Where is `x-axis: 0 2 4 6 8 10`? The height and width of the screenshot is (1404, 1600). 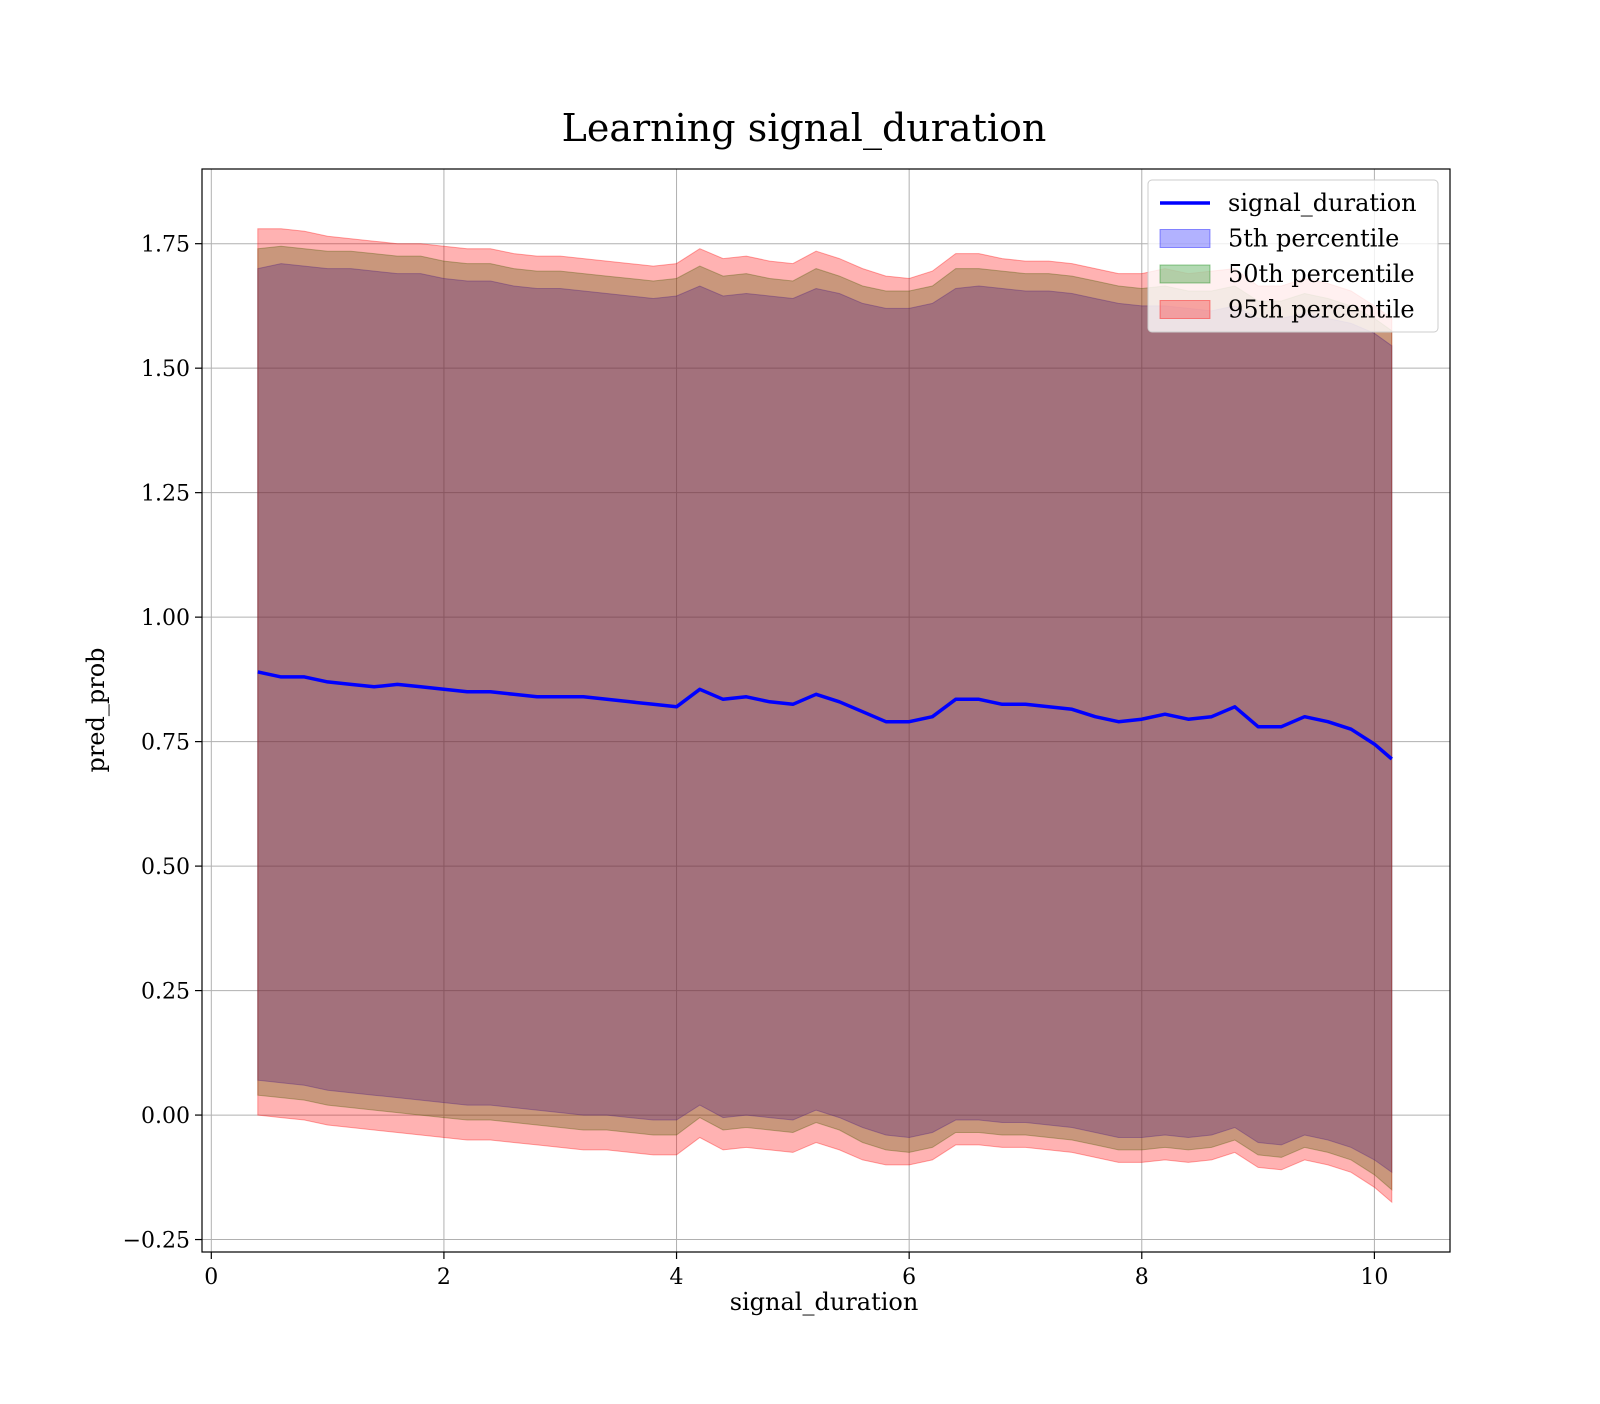
x-axis: 0 2 4 6 8 10 is located at coordinates (796, 1271).